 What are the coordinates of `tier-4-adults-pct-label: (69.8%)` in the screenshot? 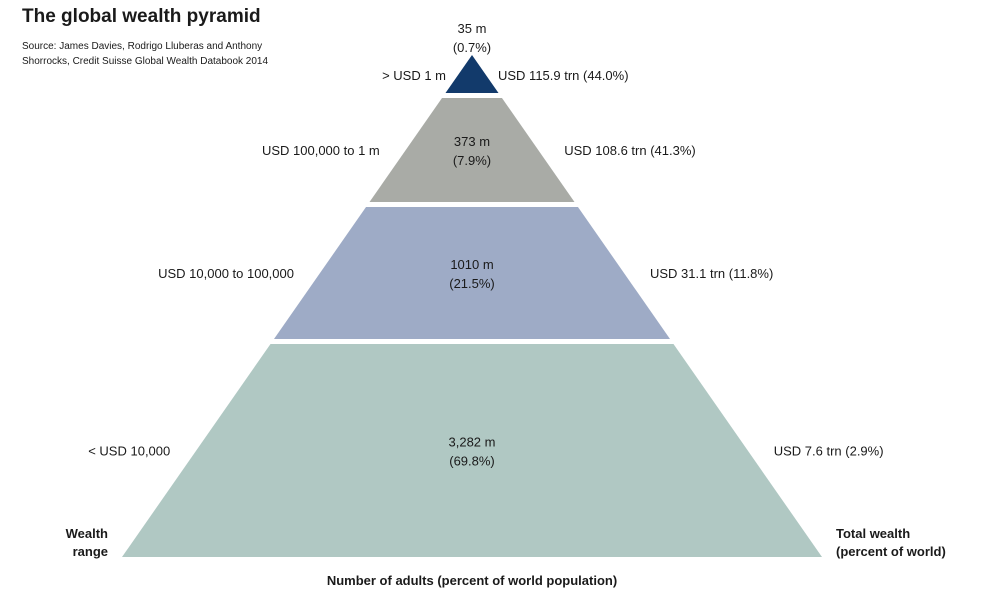 It's located at (472, 461).